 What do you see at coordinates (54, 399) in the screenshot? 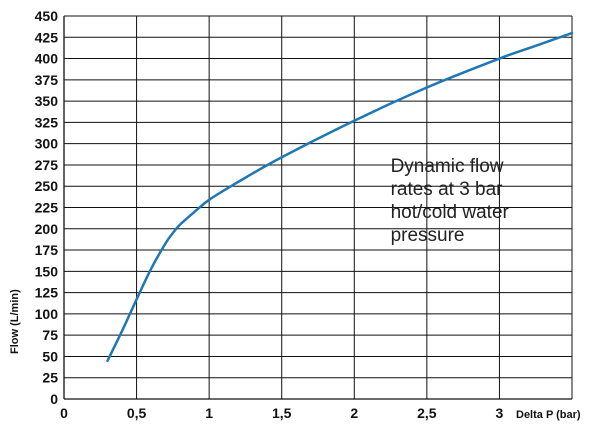
I see `y-tick-label: 0` at bounding box center [54, 399].